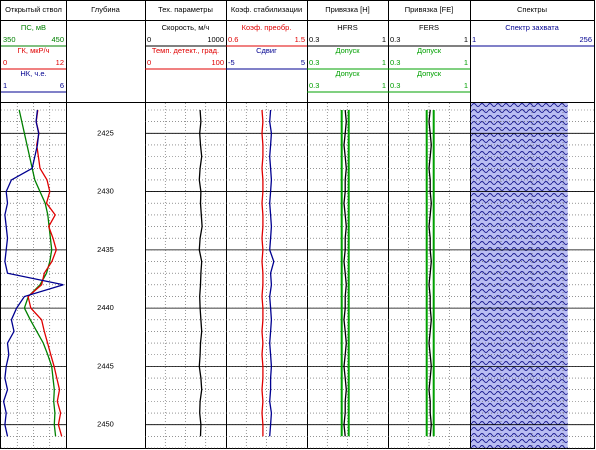 The width and height of the screenshot is (596, 450). What do you see at coordinates (347, 9) in the screenshot?
I see `track-title: Привязка [H]` at bounding box center [347, 9].